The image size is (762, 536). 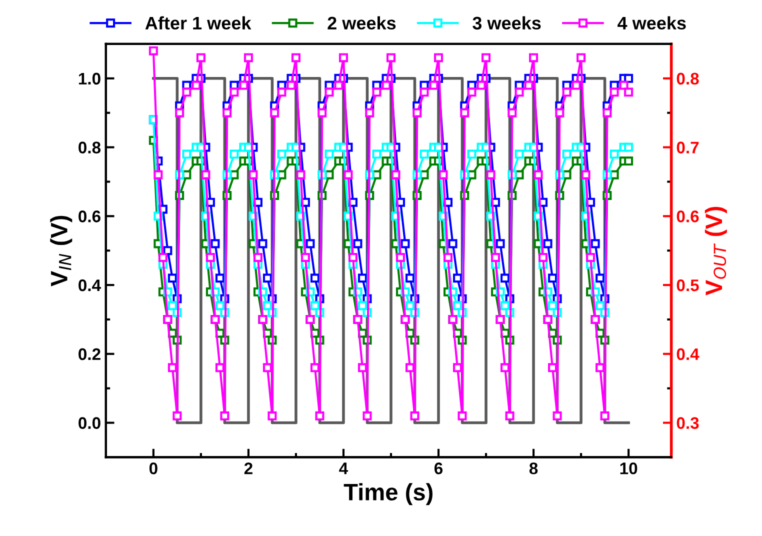 What do you see at coordinates (687, 78) in the screenshot?
I see `y2-tick-label: 0.8` at bounding box center [687, 78].